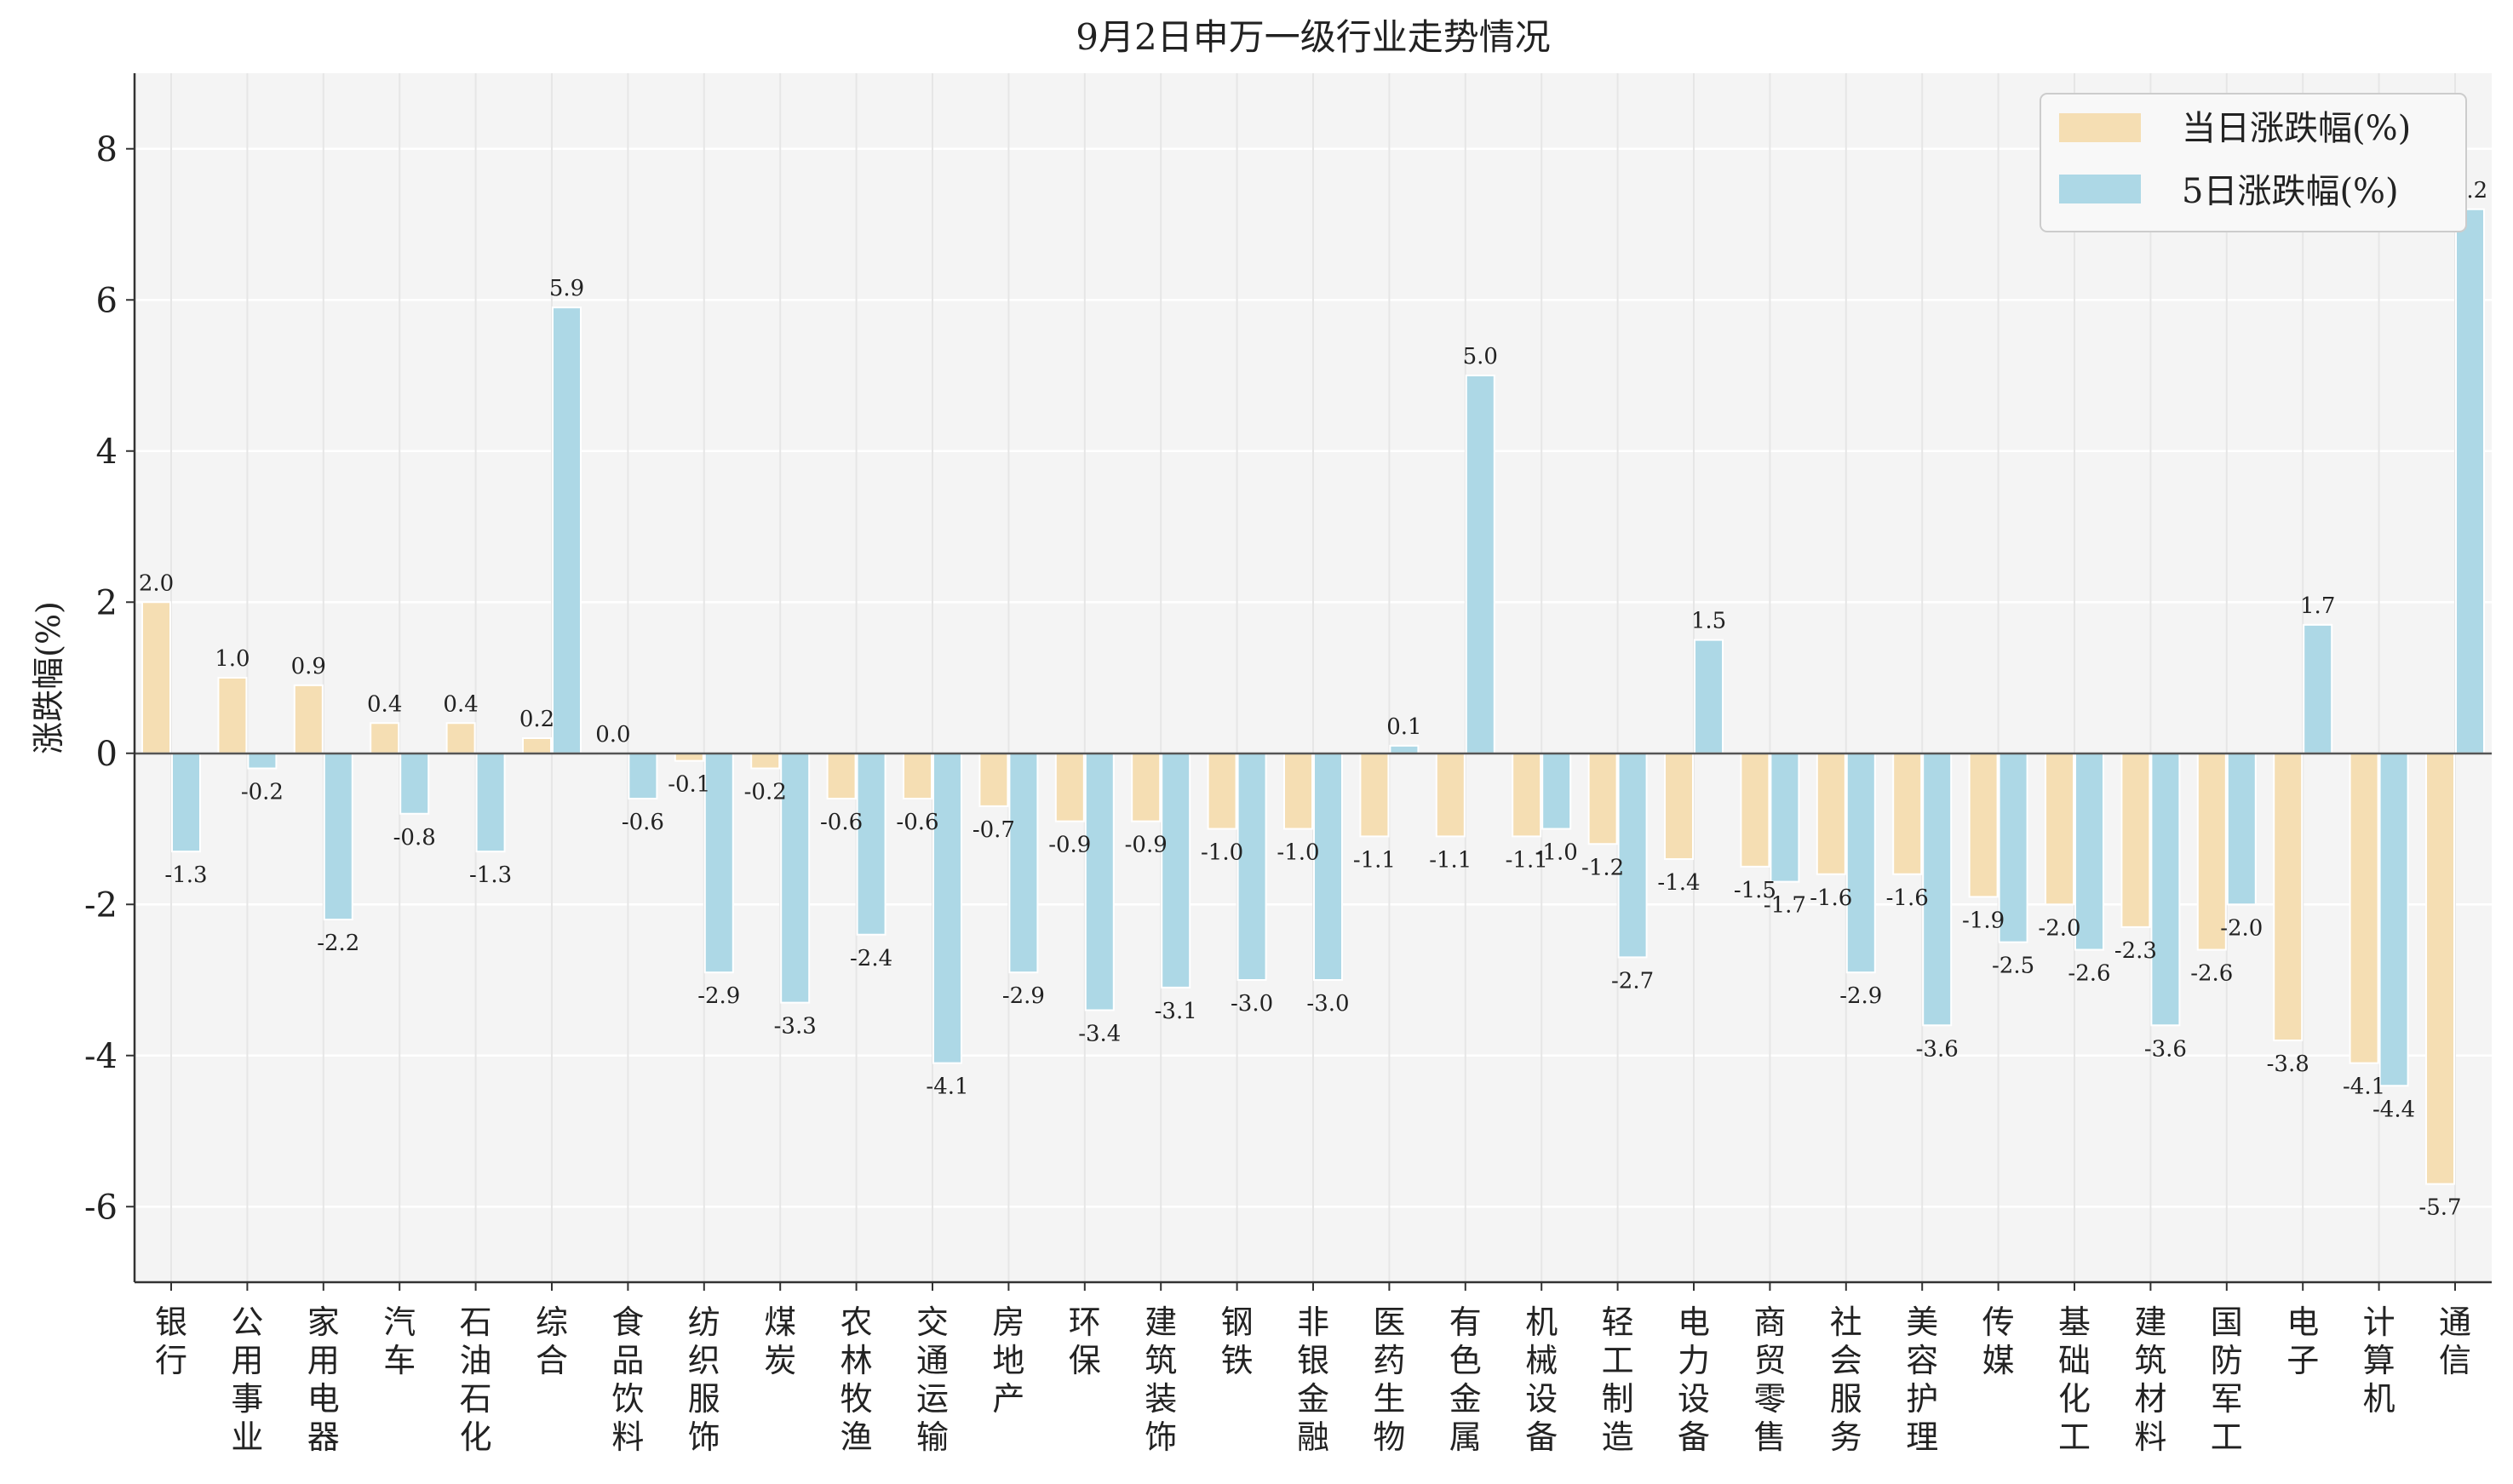 This screenshot has height=1484, width=2513. Describe the element at coordinates (1389, 1380) in the screenshot. I see `x-tick-label: 医药生物` at that location.